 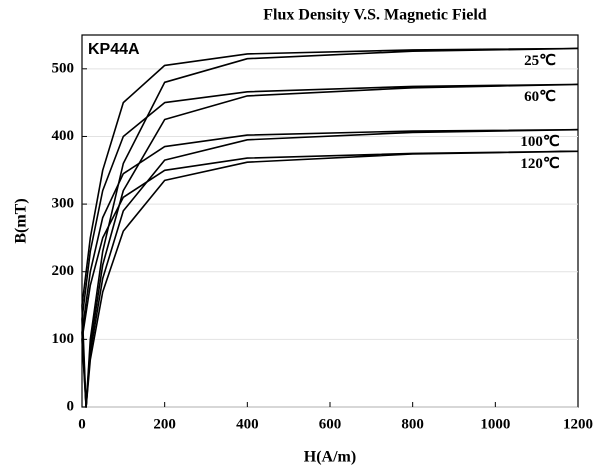 What do you see at coordinates (63, 136) in the screenshot?
I see `y-tick-label: 400` at bounding box center [63, 136].